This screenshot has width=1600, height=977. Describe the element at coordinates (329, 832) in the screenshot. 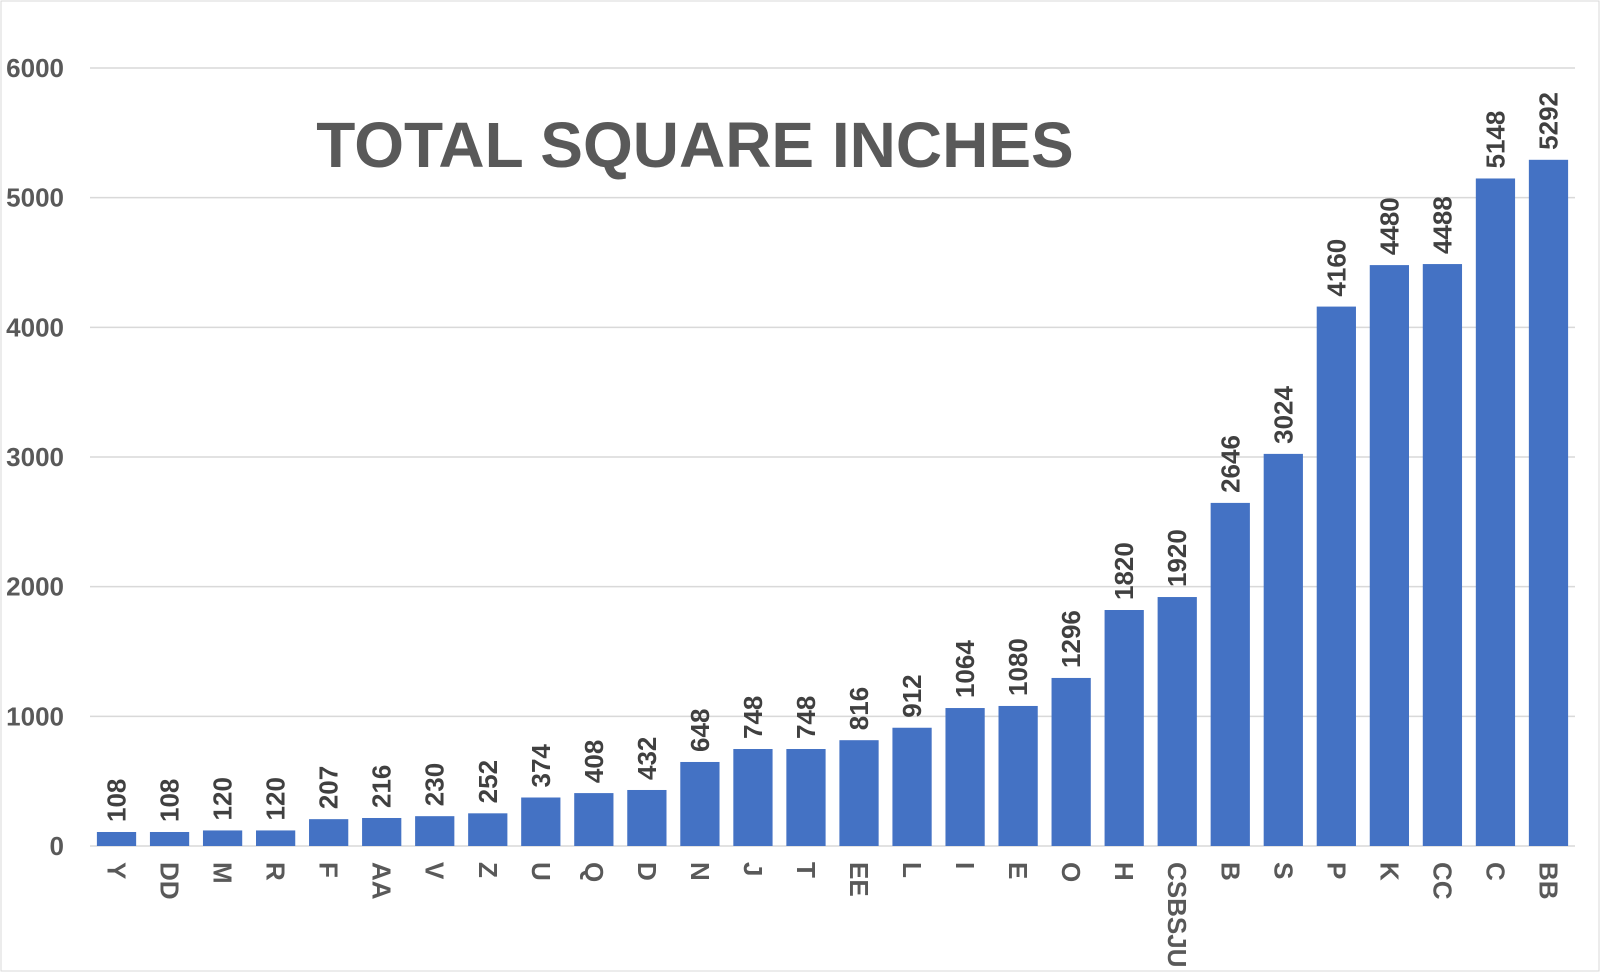

I see `bar-f` at that location.